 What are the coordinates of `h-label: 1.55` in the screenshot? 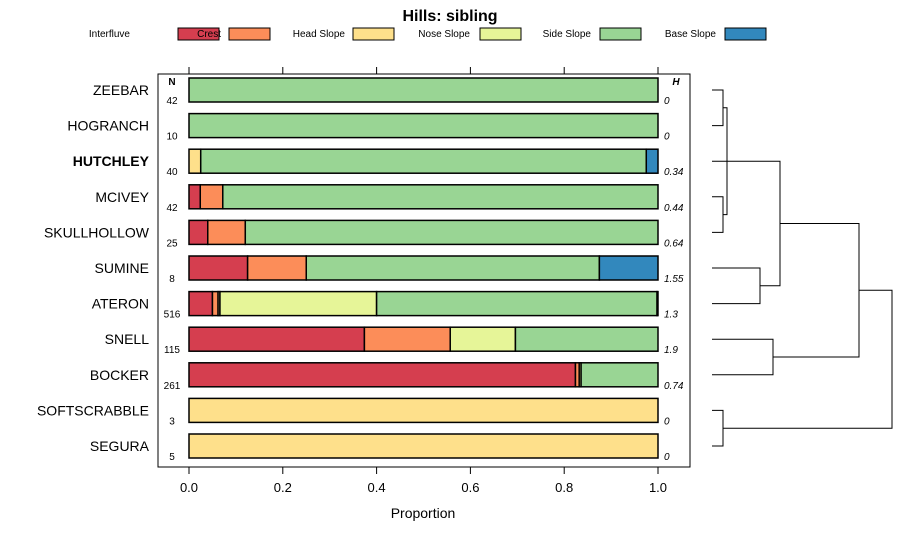 It's located at (674, 279).